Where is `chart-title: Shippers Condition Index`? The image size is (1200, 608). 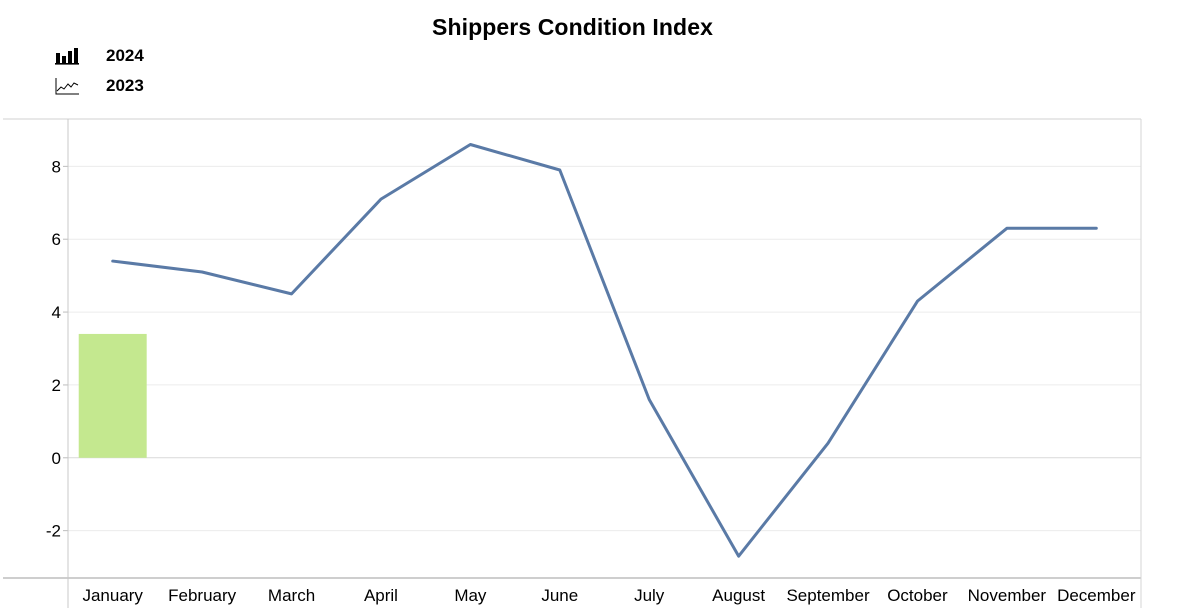
chart-title: Shippers Condition Index is located at coordinates (572, 27).